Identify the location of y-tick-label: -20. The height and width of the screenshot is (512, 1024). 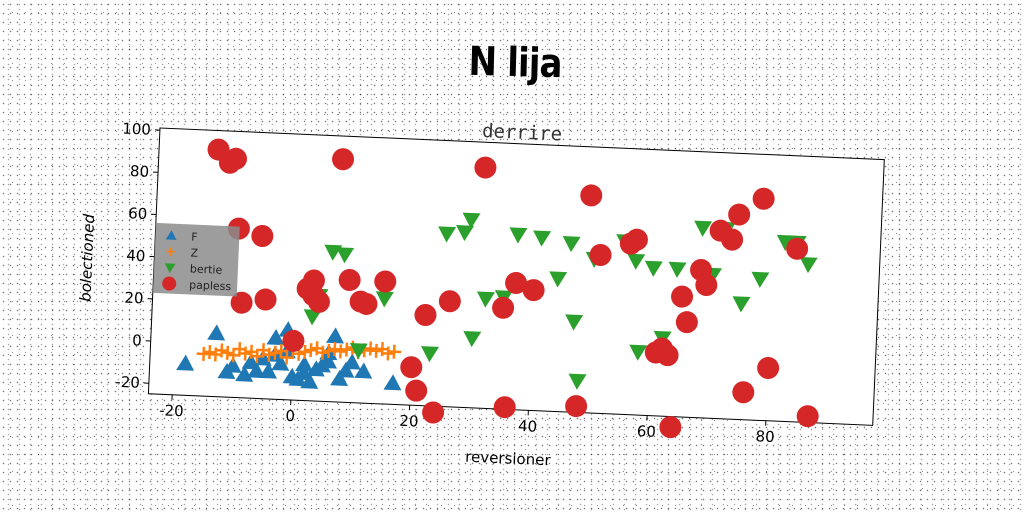
(127, 382).